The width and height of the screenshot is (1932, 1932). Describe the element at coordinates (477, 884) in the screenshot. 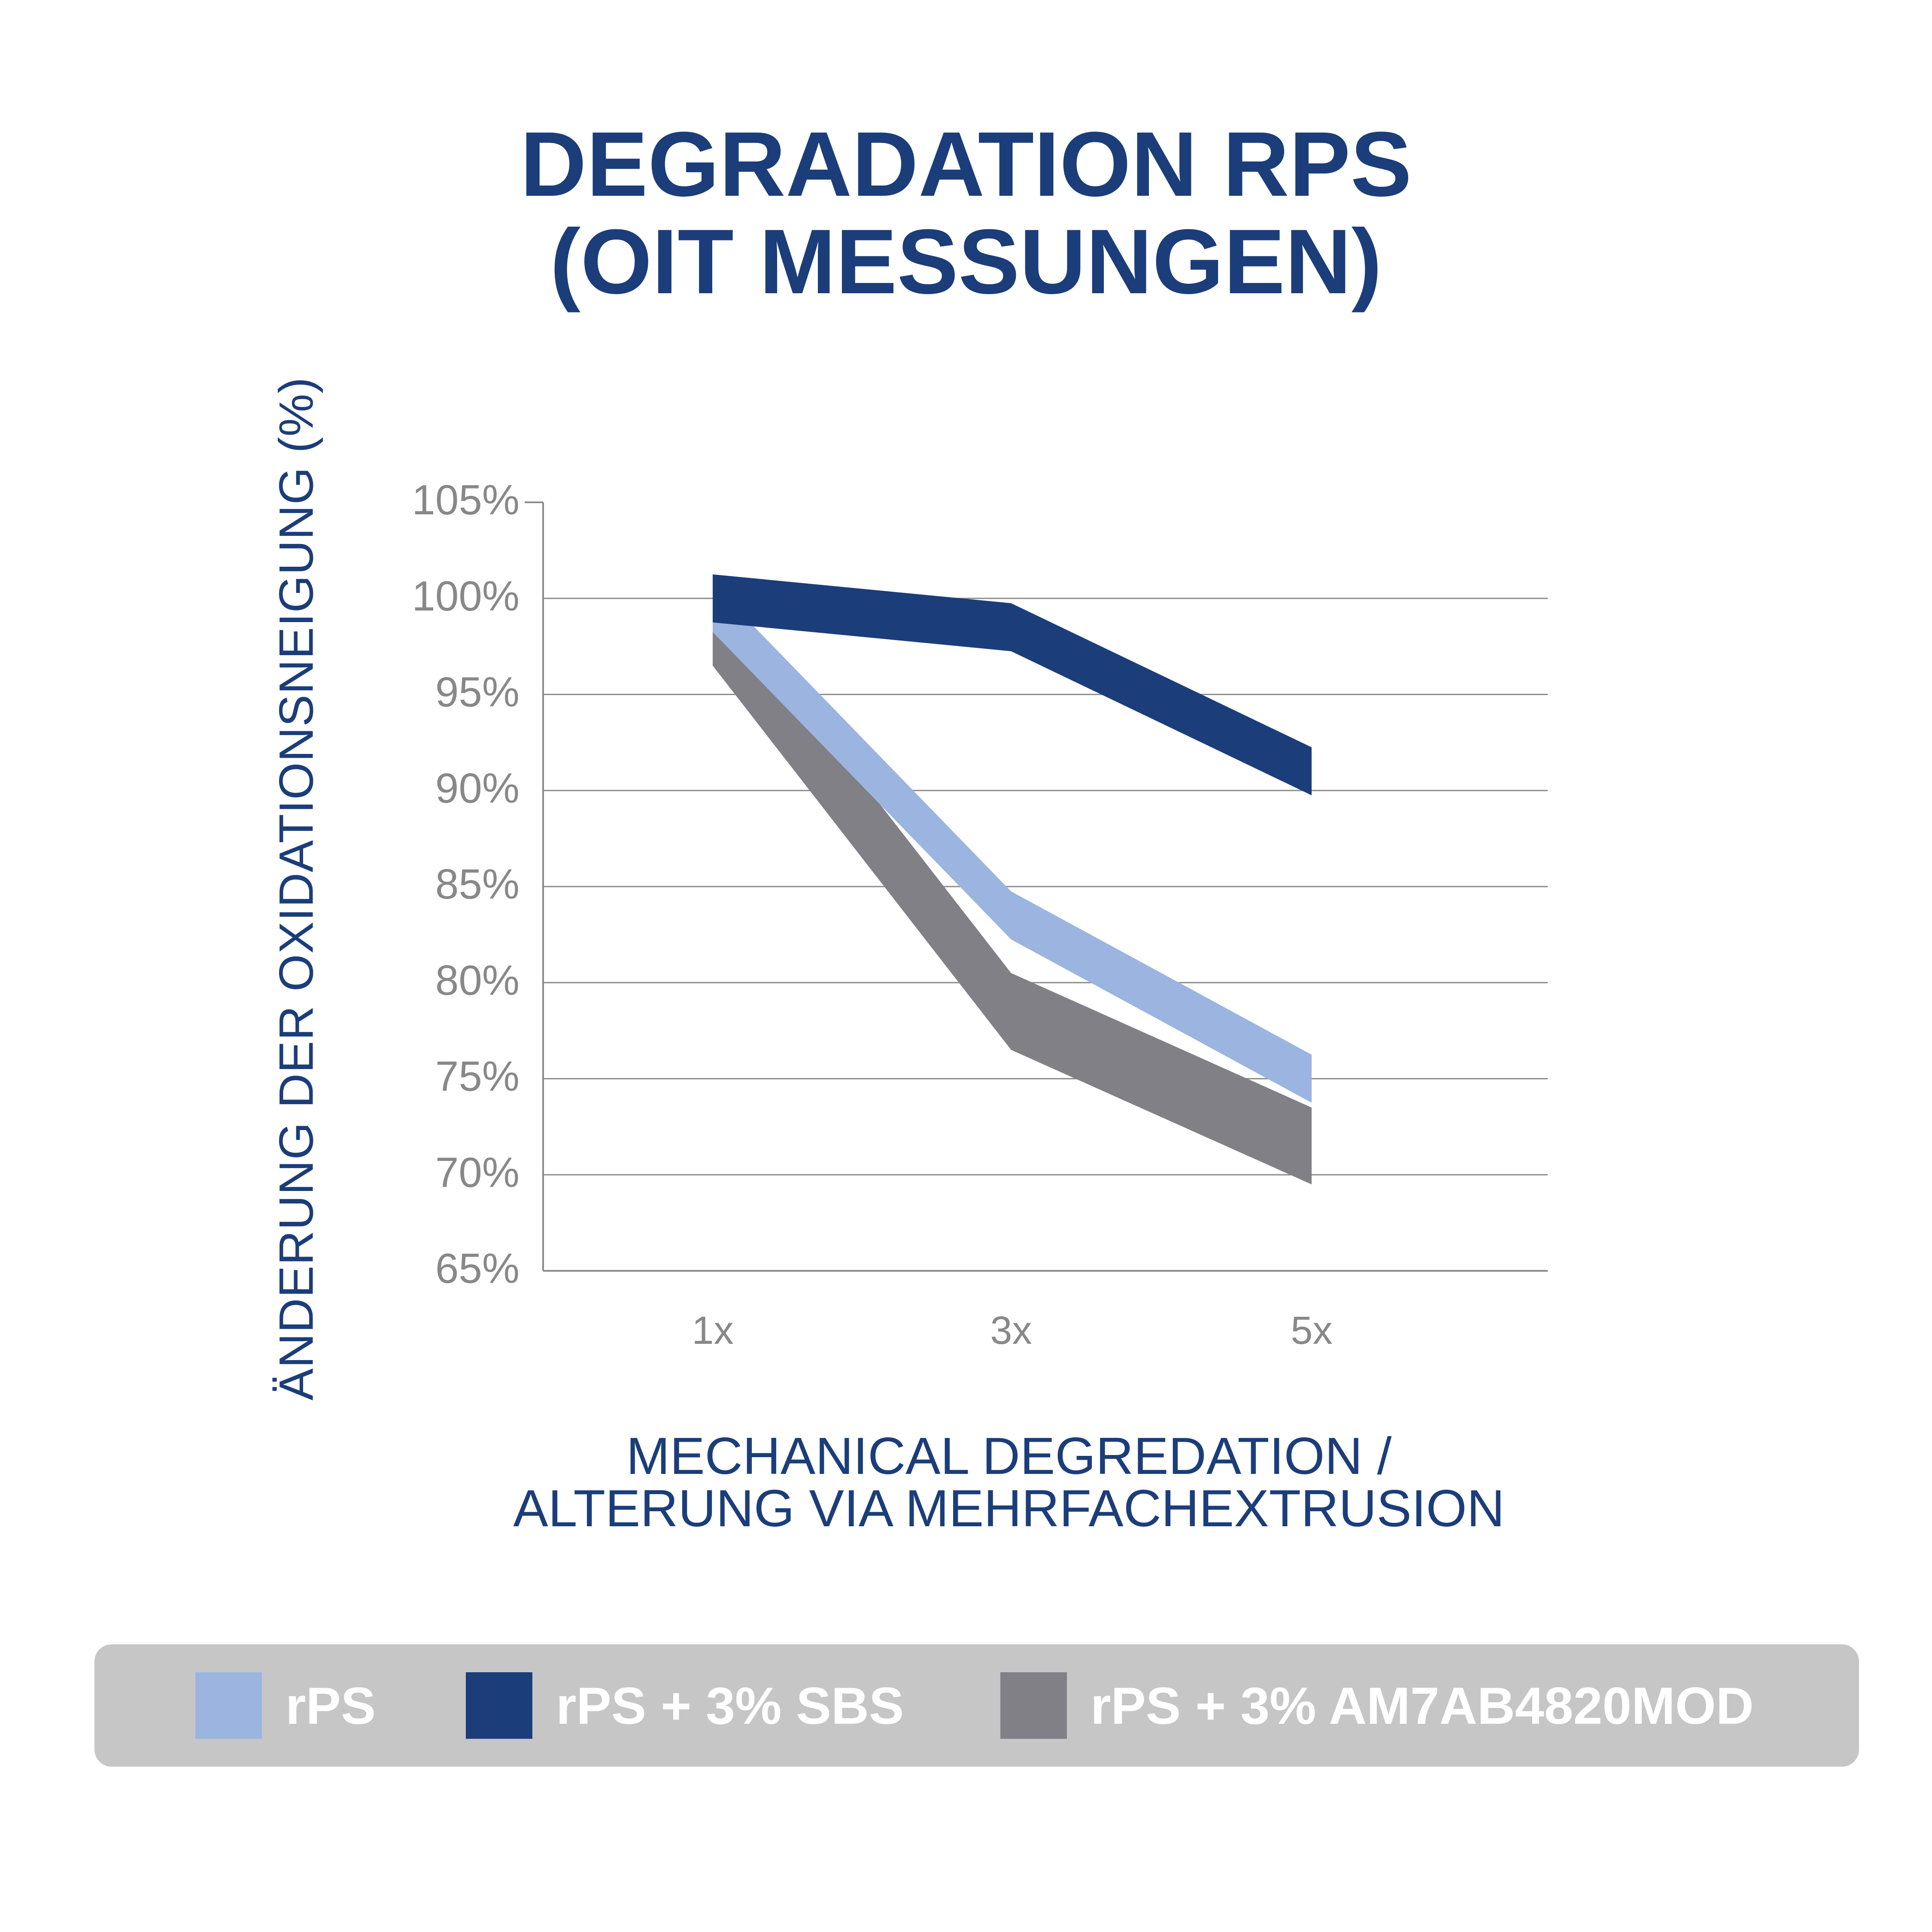

I see `y-tick-label-85: 85%` at that location.